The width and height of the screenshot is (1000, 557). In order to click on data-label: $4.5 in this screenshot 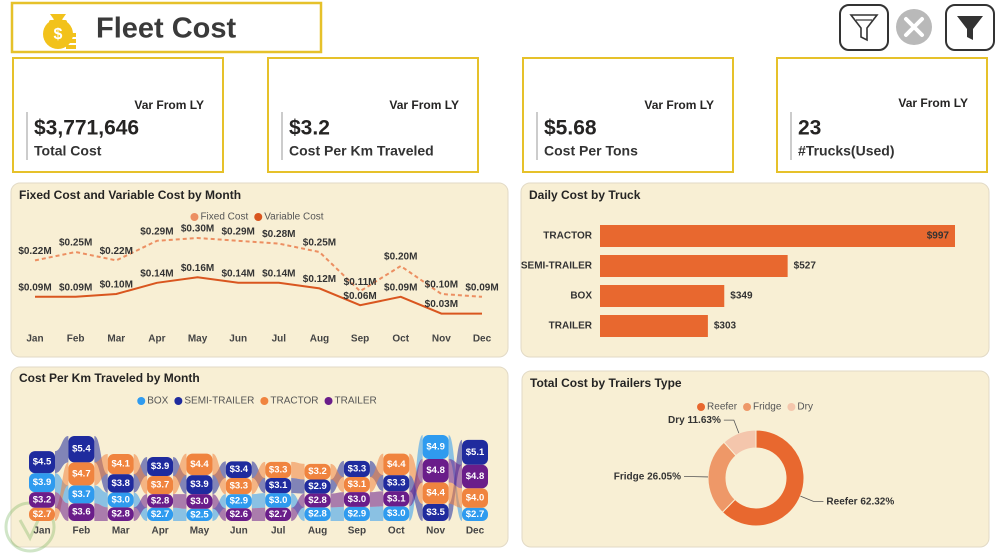, I will do `click(42, 462)`.